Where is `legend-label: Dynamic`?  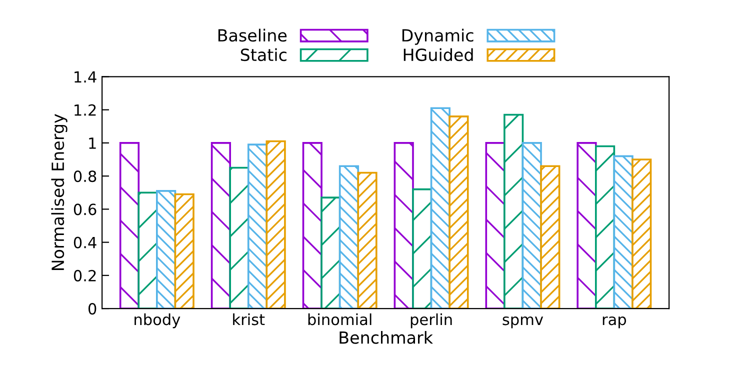 legend-label: Dynamic is located at coordinates (438, 36).